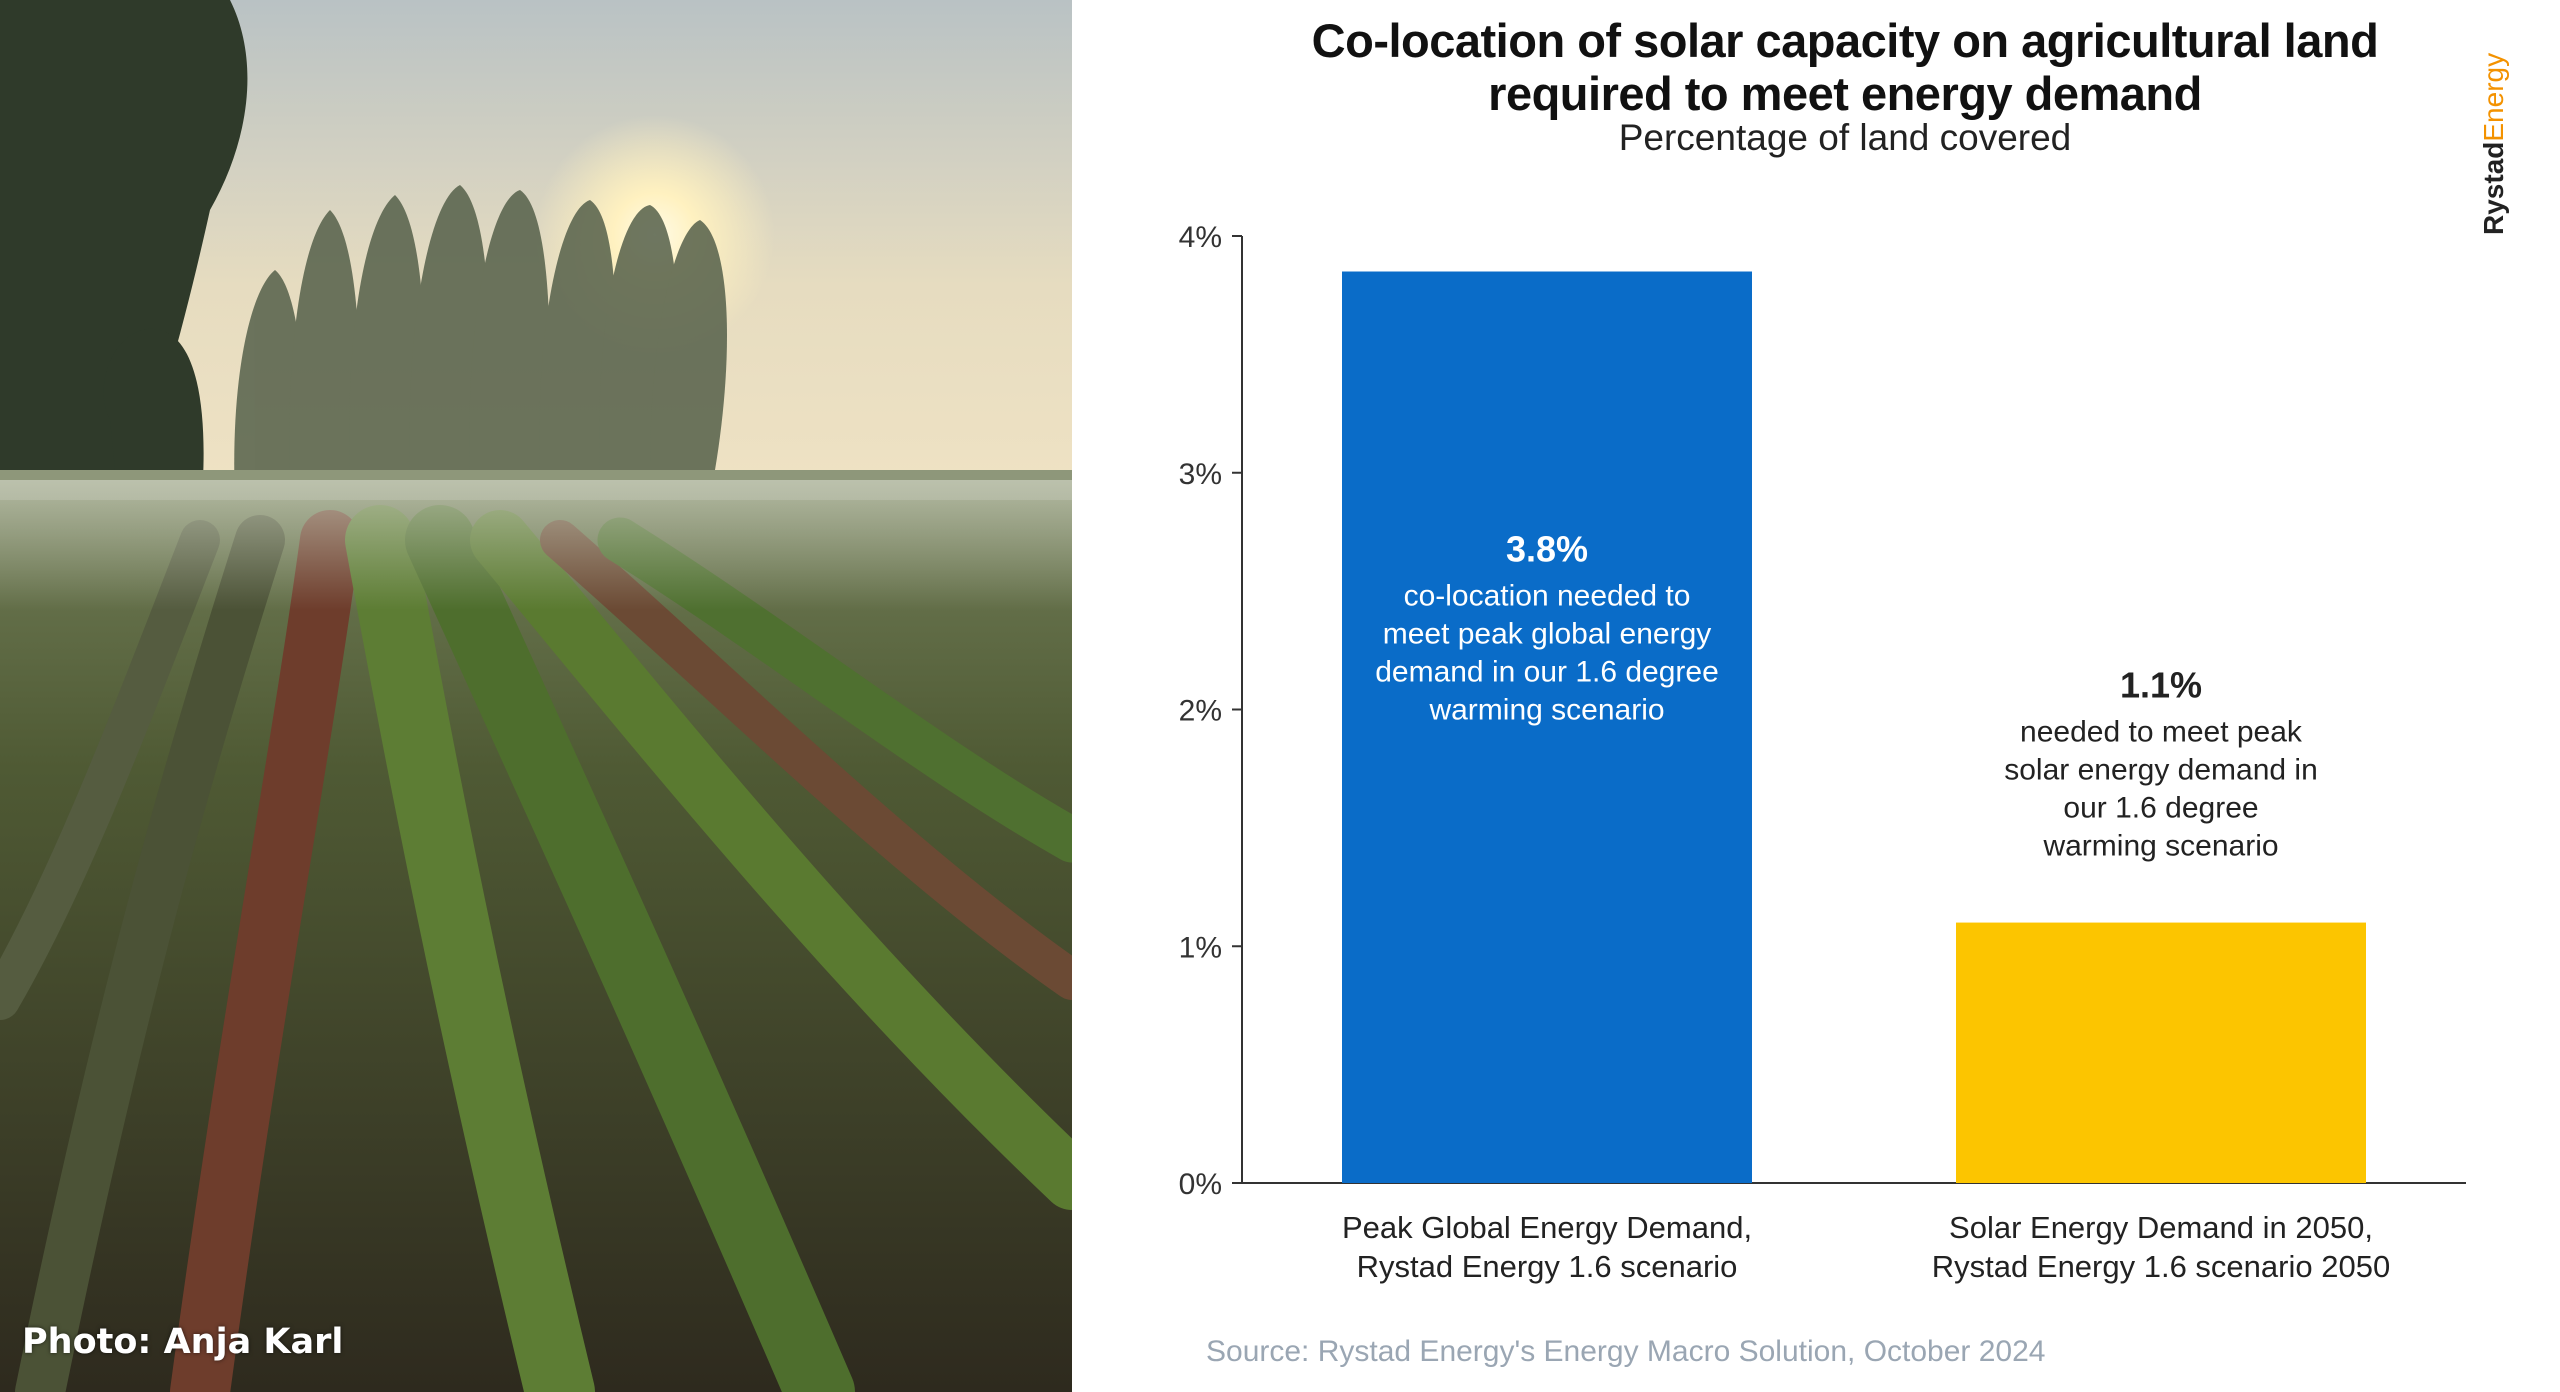 The height and width of the screenshot is (1392, 2560). Describe the element at coordinates (1200, 474) in the screenshot. I see `y-tick-label: 3%` at that location.